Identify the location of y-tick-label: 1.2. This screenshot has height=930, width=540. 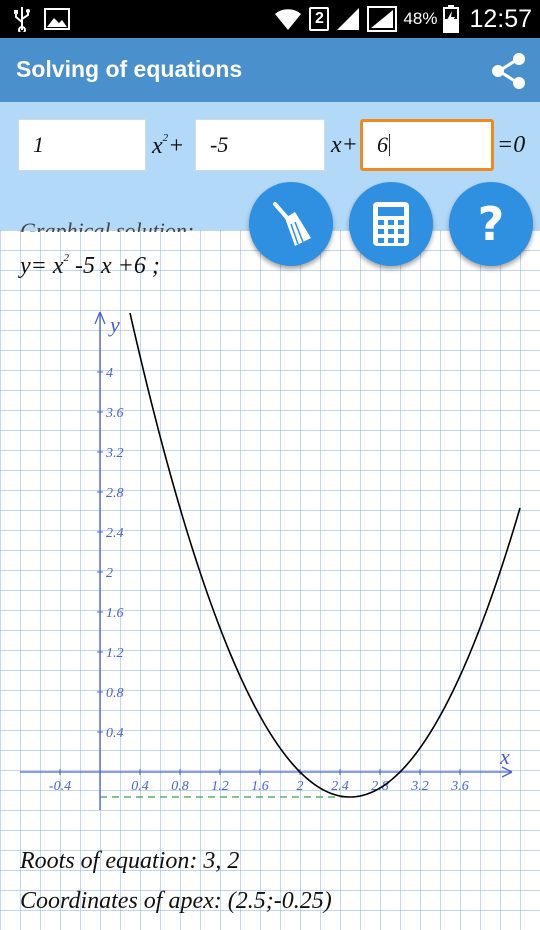
(115, 653).